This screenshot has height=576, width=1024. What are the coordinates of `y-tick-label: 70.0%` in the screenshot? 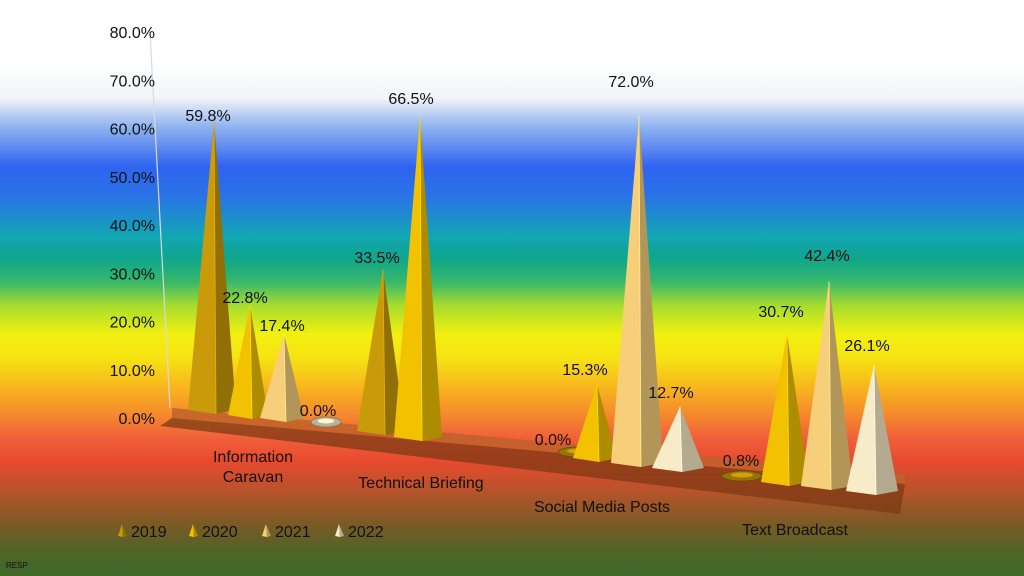 It's located at (132, 81).